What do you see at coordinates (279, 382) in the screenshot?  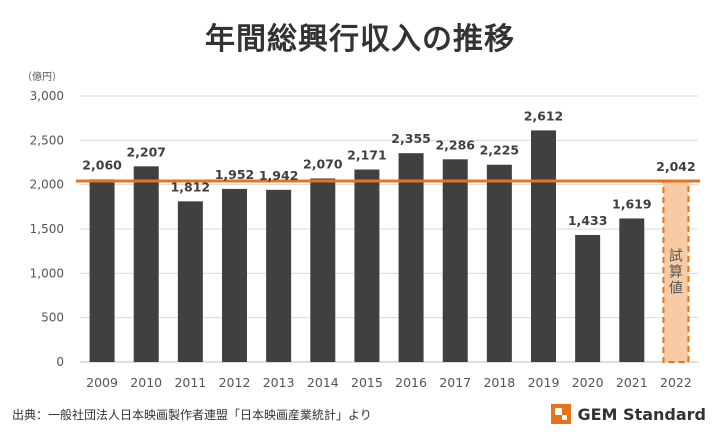 I see `x-tick-label: 2013` at bounding box center [279, 382].